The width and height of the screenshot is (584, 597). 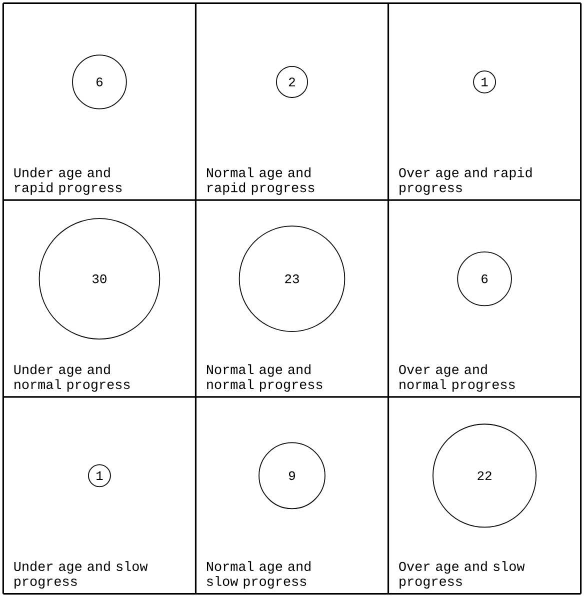 What do you see at coordinates (68, 181) in the screenshot?
I see `category-label: Under age and rapid progress` at bounding box center [68, 181].